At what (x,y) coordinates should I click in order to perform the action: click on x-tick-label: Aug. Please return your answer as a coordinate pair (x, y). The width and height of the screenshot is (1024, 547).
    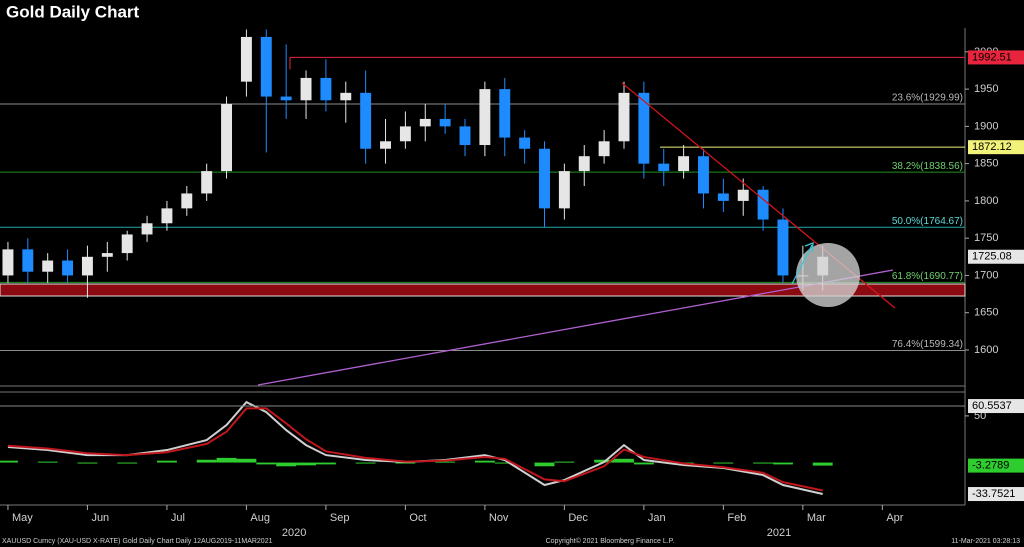
    Looking at the image, I should click on (260, 518).